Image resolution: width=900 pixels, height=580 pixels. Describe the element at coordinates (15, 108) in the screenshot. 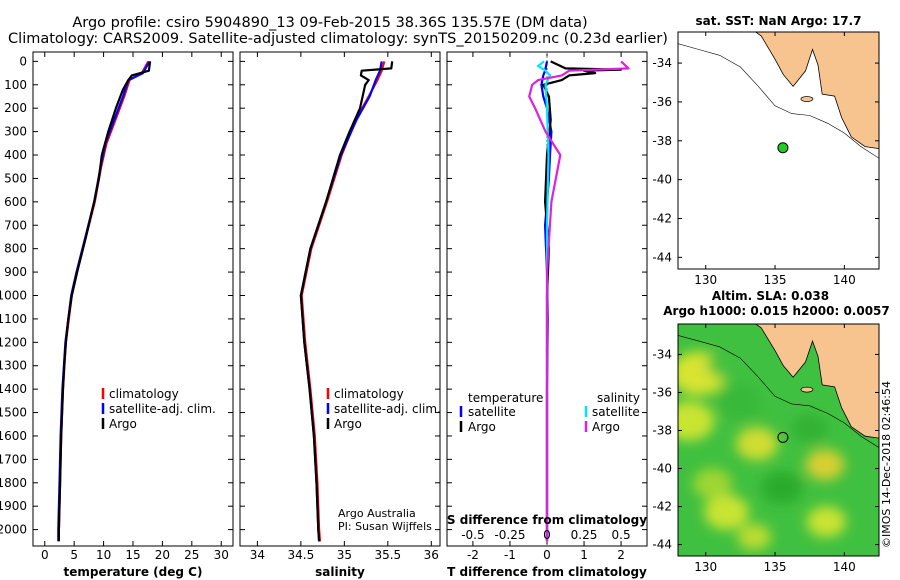

I see `depth-tick-label: 200` at that location.